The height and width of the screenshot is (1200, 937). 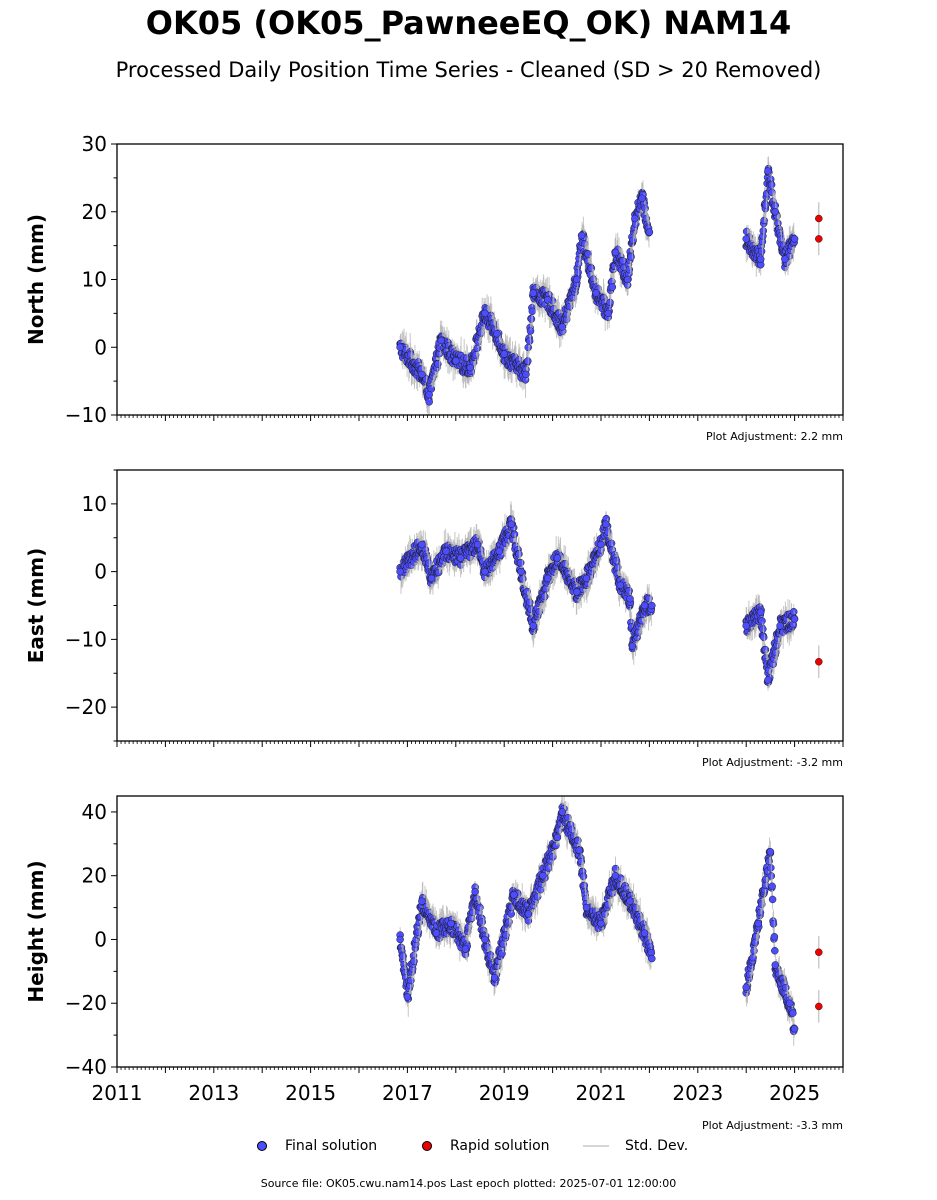 What do you see at coordinates (94, 280) in the screenshot?
I see `y-tick-label: 10` at bounding box center [94, 280].